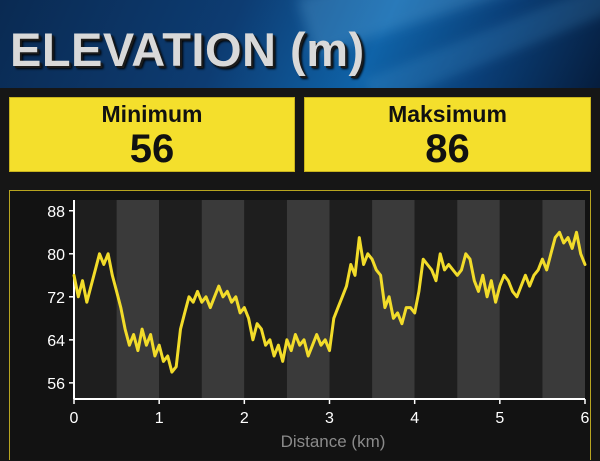 The height and width of the screenshot is (461, 600). What do you see at coordinates (56, 298) in the screenshot?
I see `y-tick-label: 72` at bounding box center [56, 298].